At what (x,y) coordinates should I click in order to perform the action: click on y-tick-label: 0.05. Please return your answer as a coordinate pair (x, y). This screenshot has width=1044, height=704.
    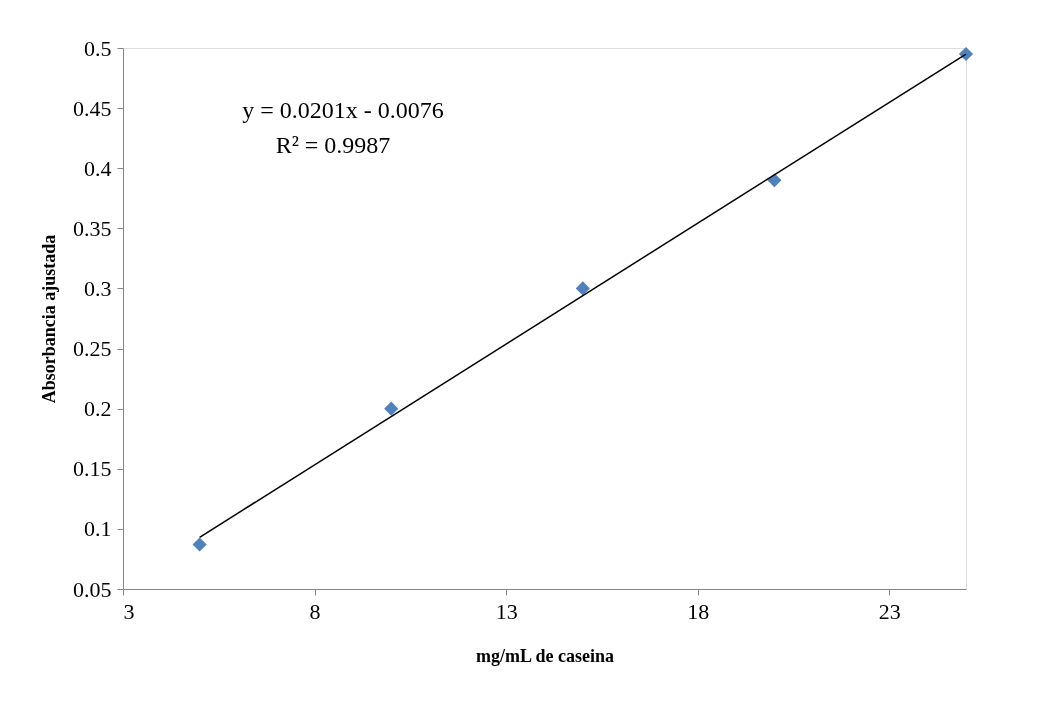
    Looking at the image, I should click on (92, 589).